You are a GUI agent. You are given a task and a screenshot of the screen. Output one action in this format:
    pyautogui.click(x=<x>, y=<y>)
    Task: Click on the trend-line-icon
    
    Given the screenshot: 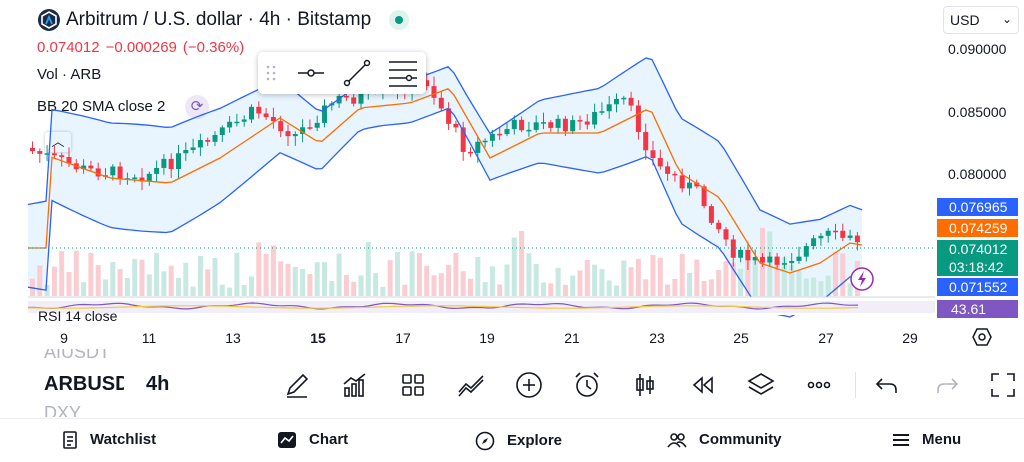 What is the action you would take?
    pyautogui.click(x=357, y=73)
    